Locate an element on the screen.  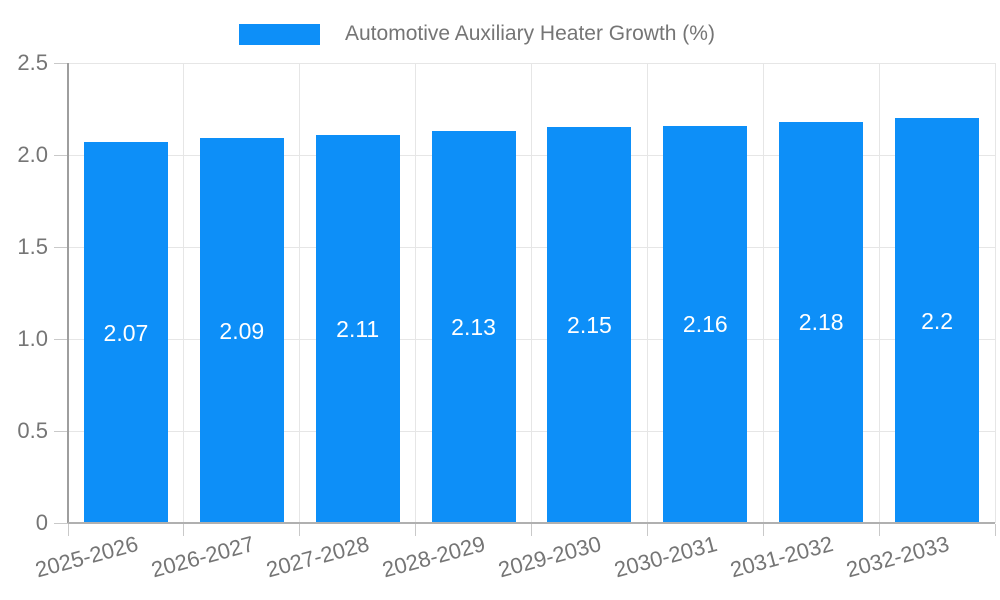
bar-value-label: 2.07 is located at coordinates (126, 332).